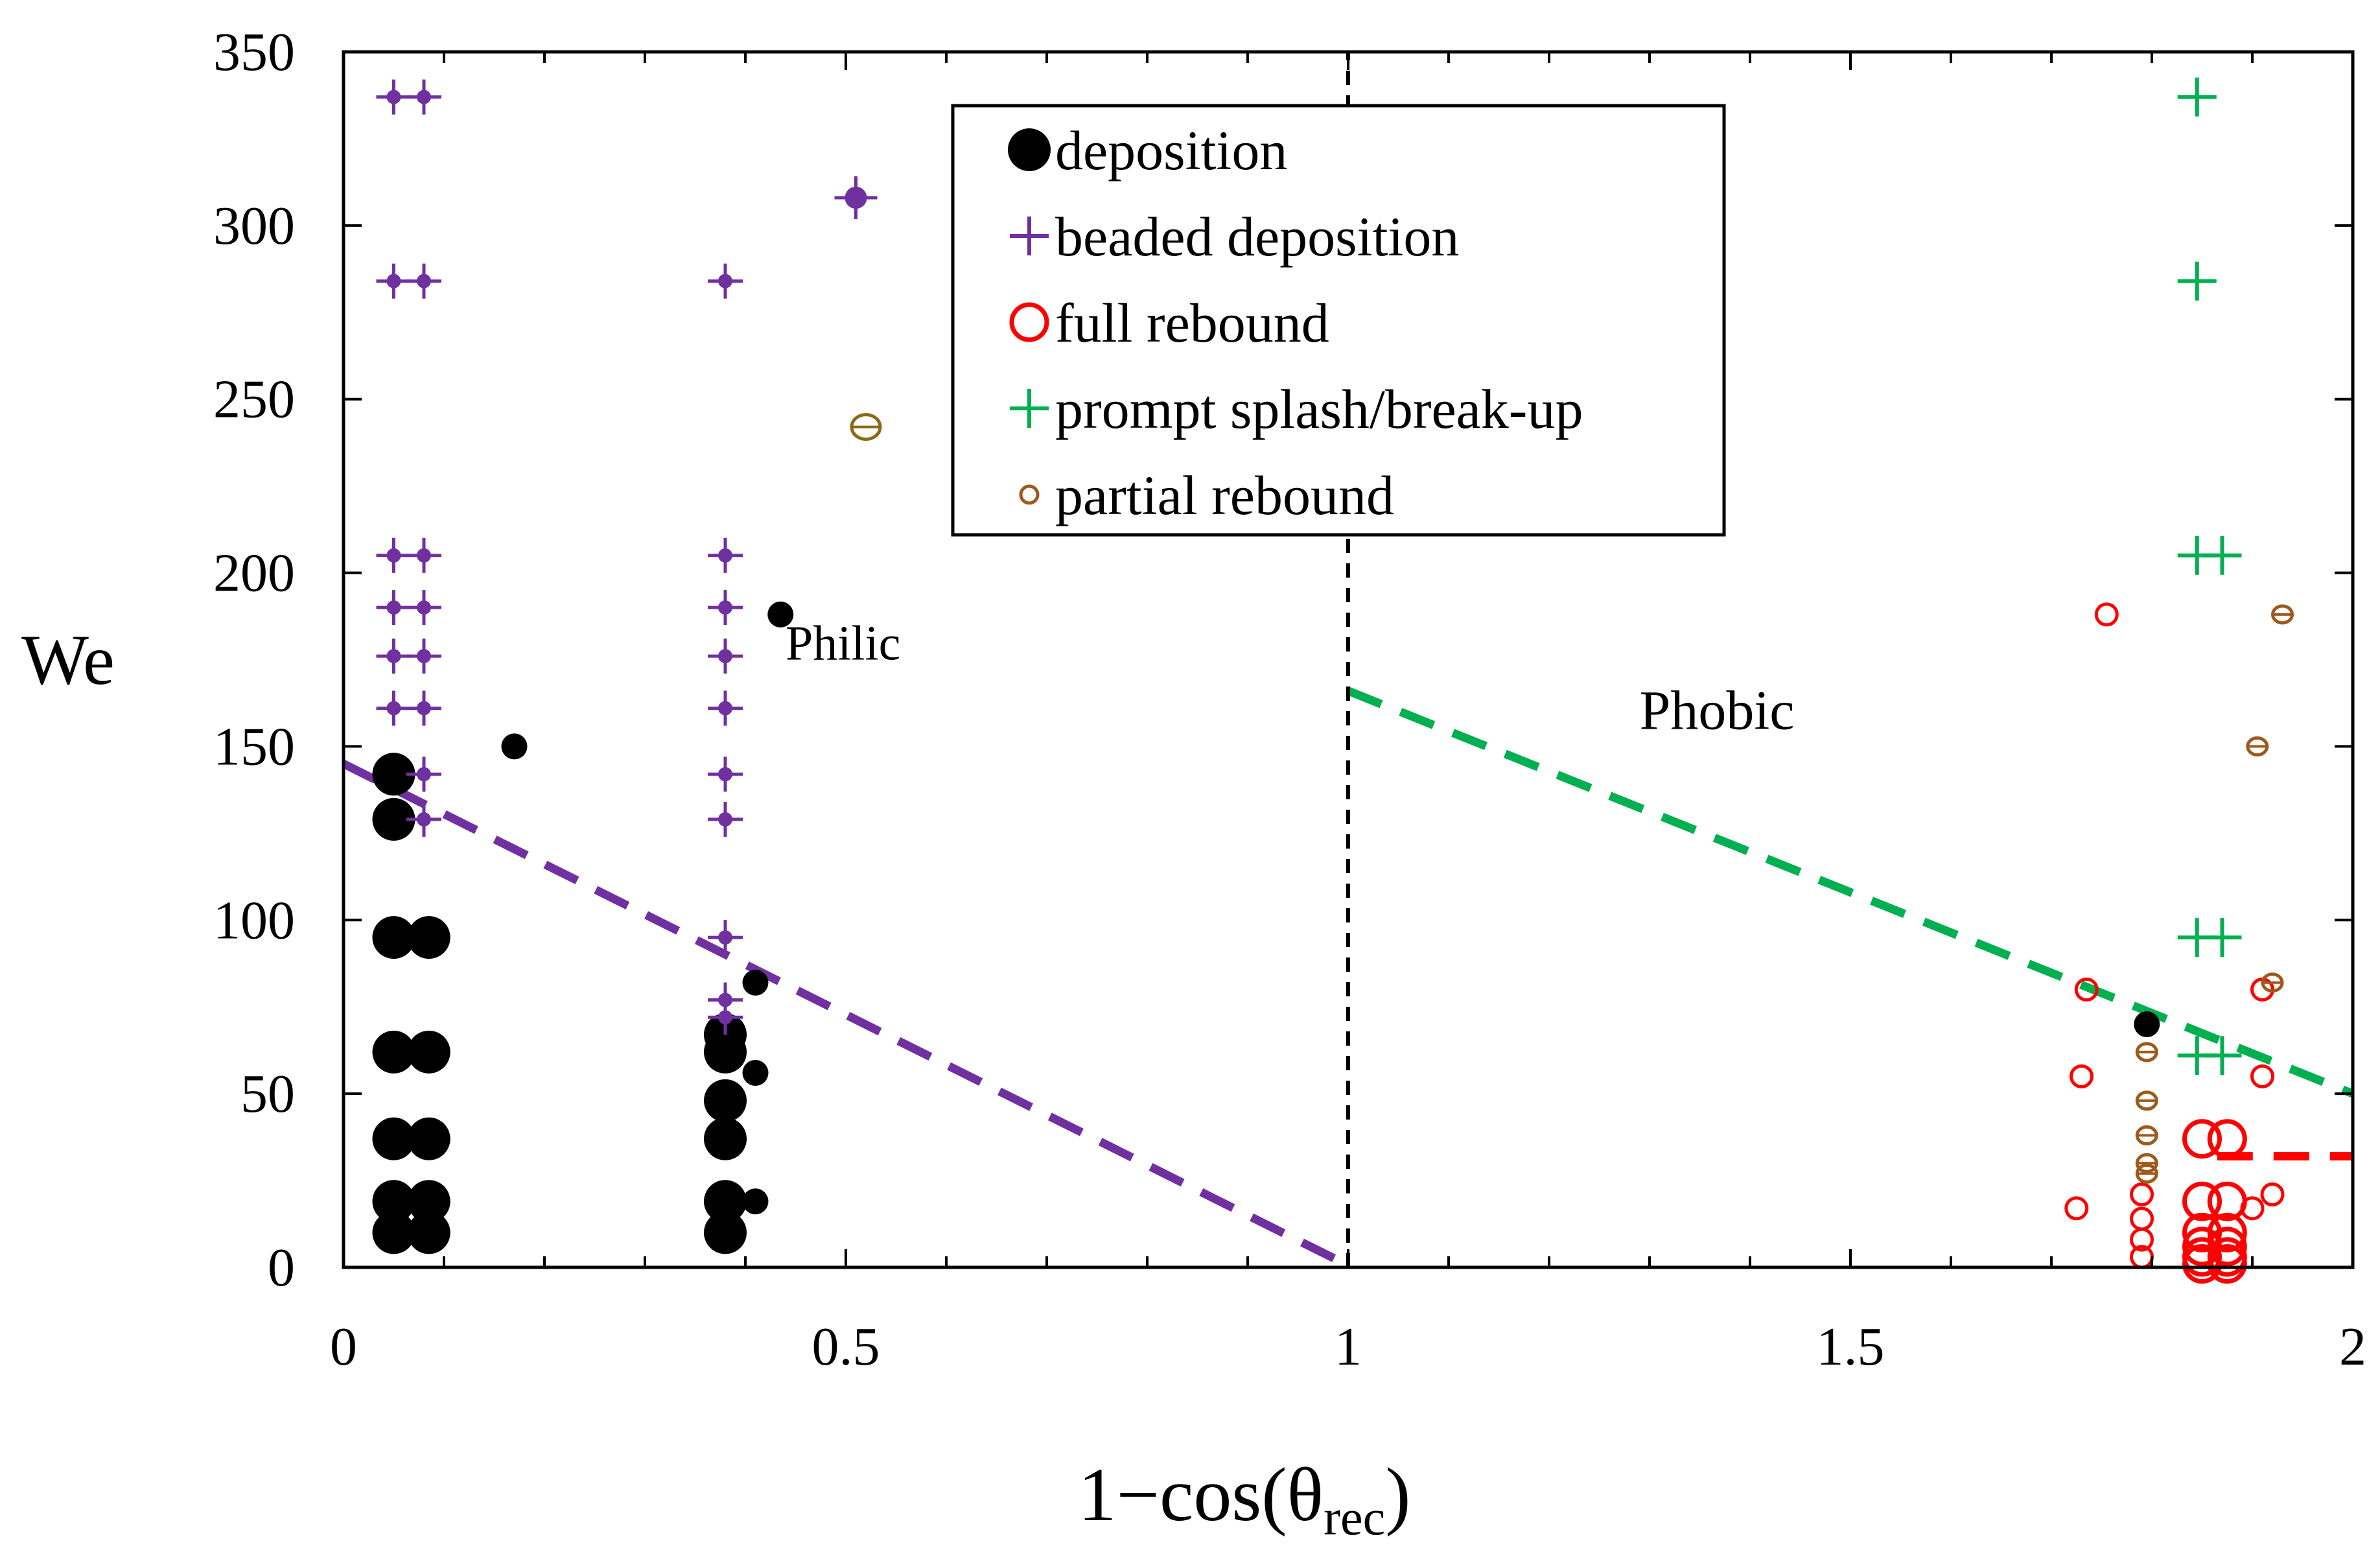  Describe the element at coordinates (424, 607) in the screenshot. I see `data-point-1-7-dot` at that location.